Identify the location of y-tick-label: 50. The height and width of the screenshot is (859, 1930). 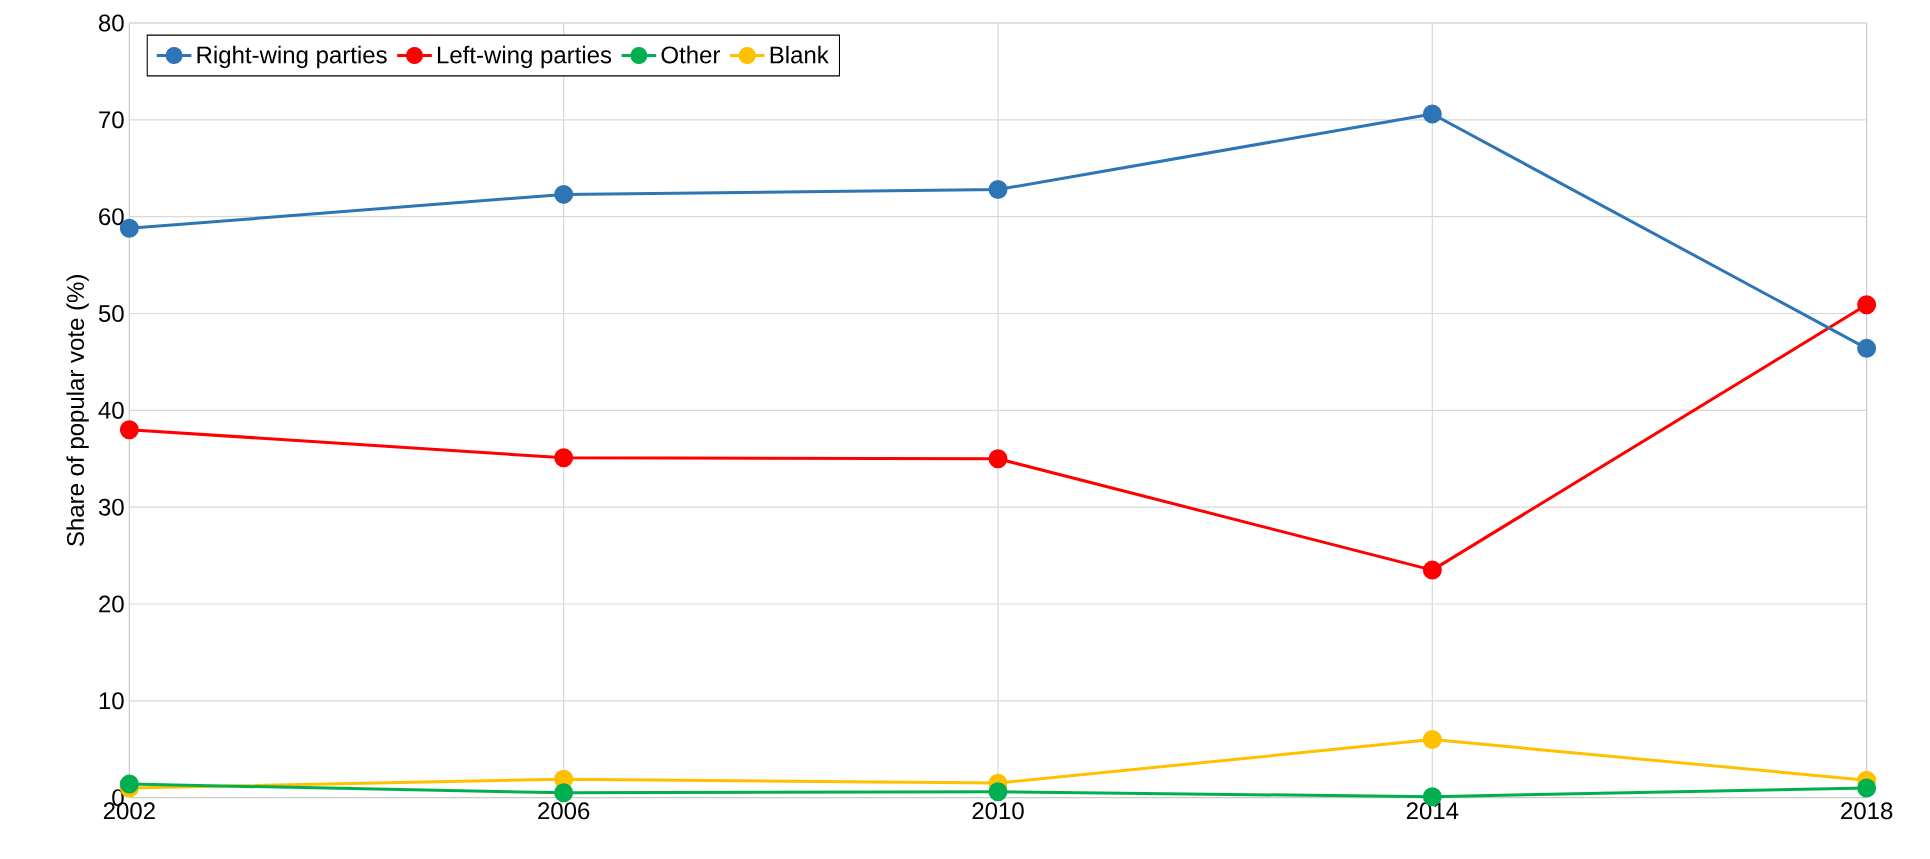
(111, 313).